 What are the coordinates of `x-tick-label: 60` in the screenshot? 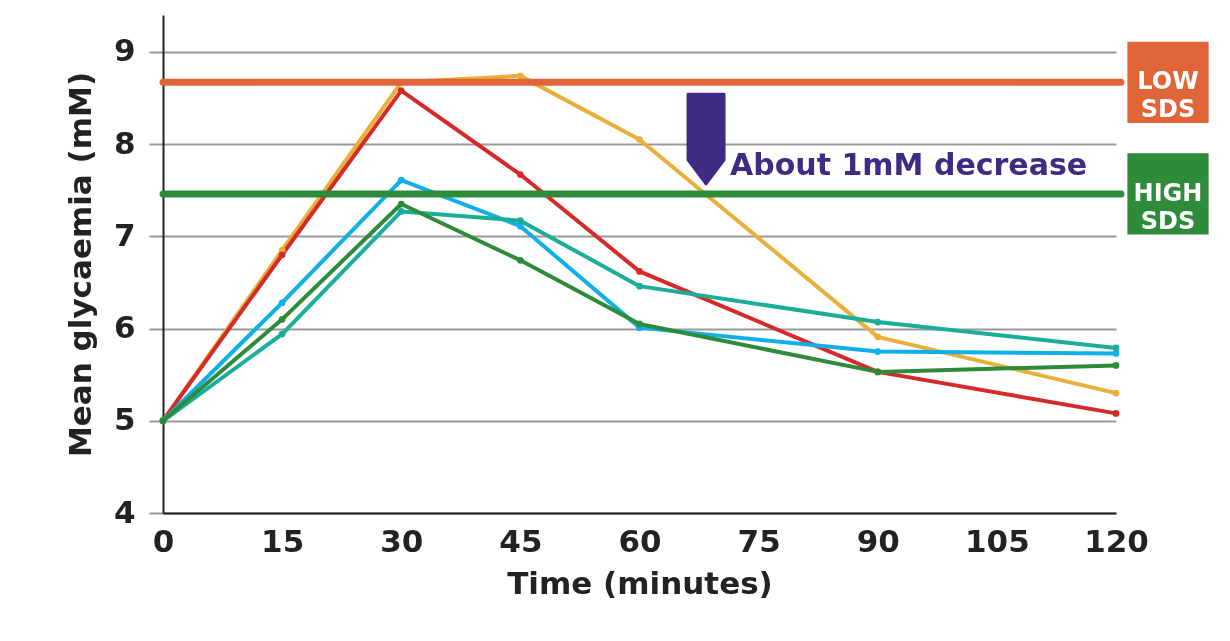 It's located at (640, 540).